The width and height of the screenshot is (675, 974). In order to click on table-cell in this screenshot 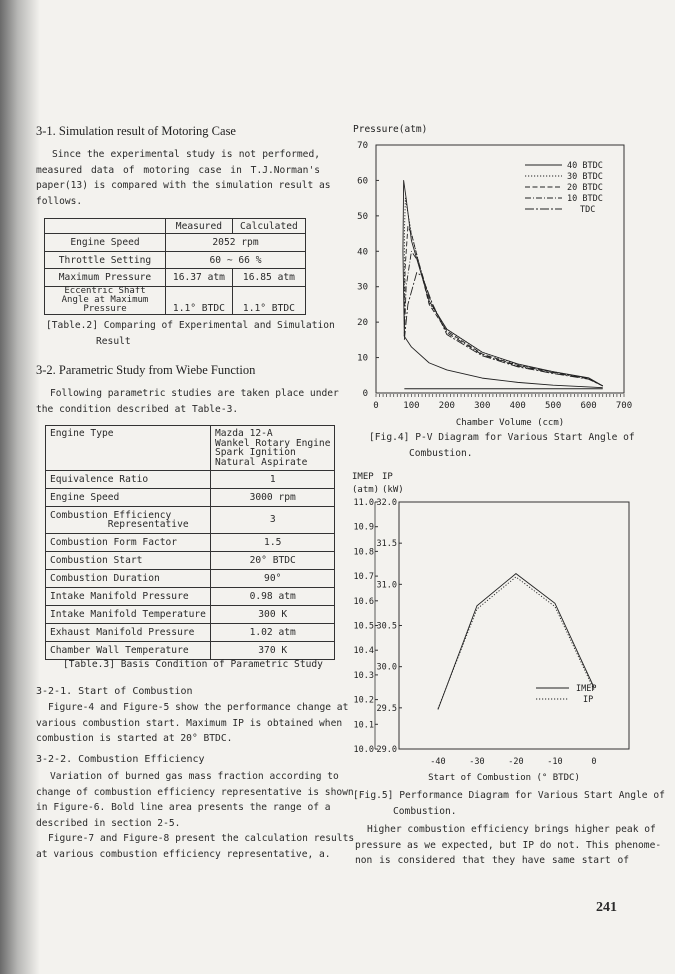, I will do `click(105, 226)`.